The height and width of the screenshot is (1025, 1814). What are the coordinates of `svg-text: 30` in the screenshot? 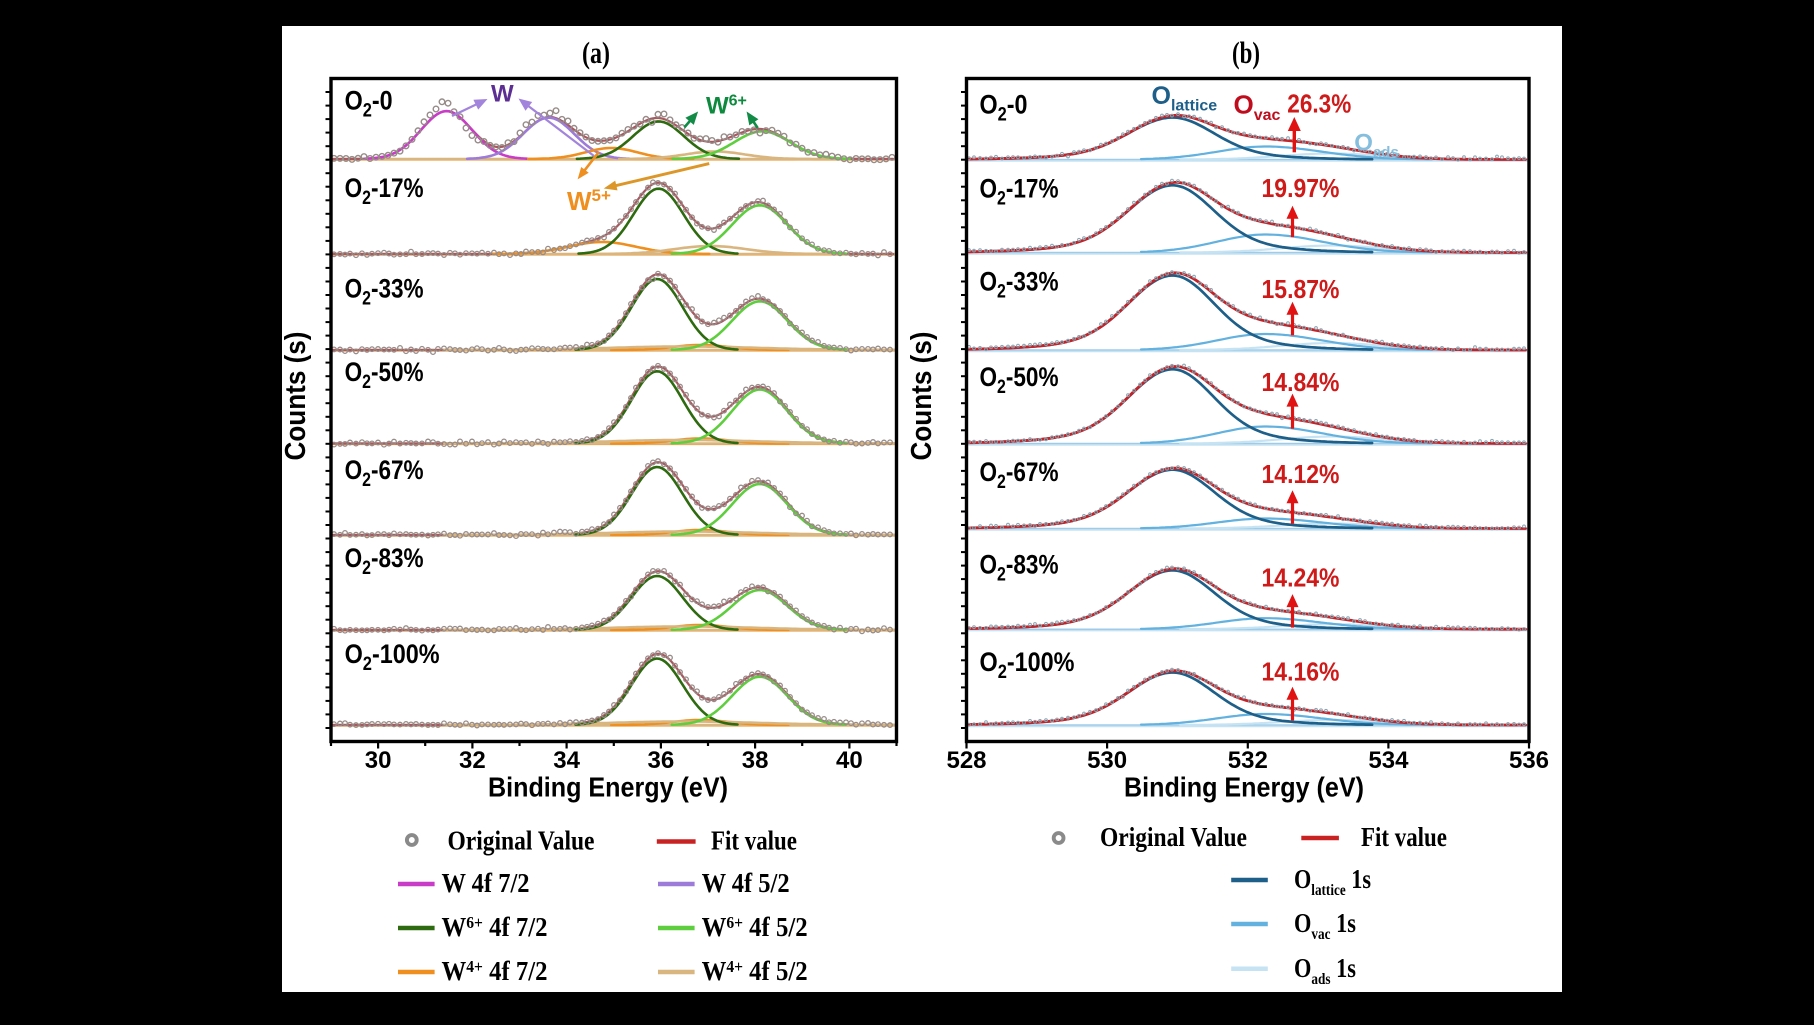 It's located at (378, 760).